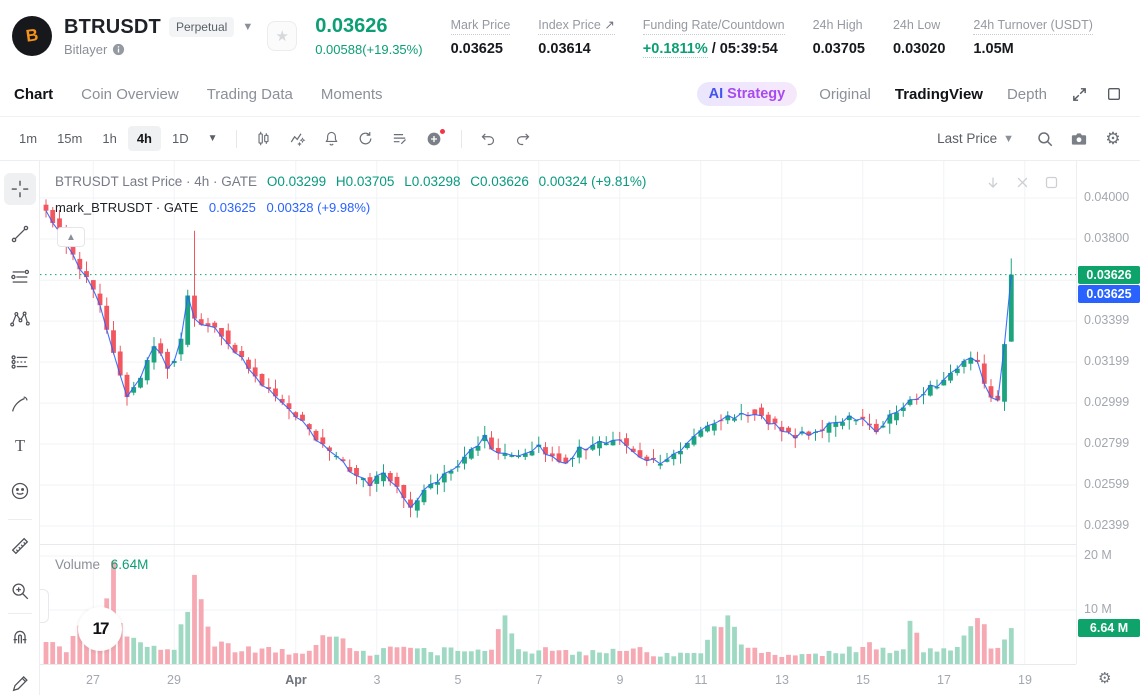  What do you see at coordinates (20, 319) in the screenshot?
I see `xabcd-pattern-tool-icon` at bounding box center [20, 319].